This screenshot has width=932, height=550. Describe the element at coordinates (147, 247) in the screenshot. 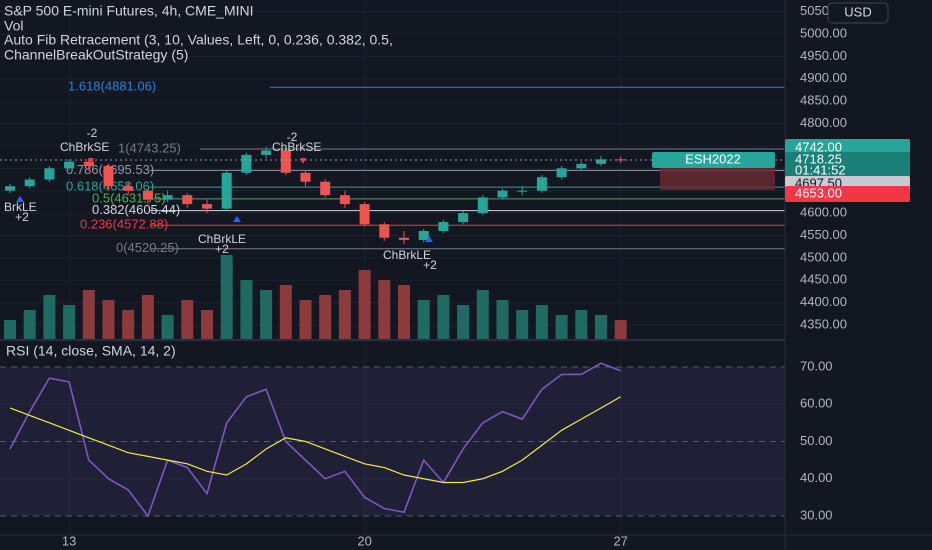

I see `fib-label: 0(4520.25)` at that location.